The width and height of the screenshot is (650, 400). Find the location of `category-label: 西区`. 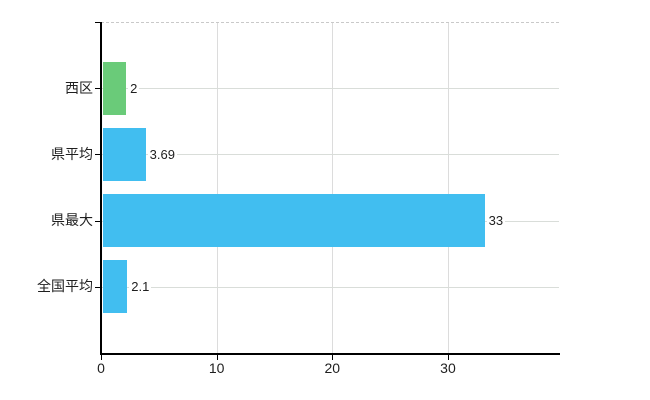

category-label: 西区 is located at coordinates (79, 87).